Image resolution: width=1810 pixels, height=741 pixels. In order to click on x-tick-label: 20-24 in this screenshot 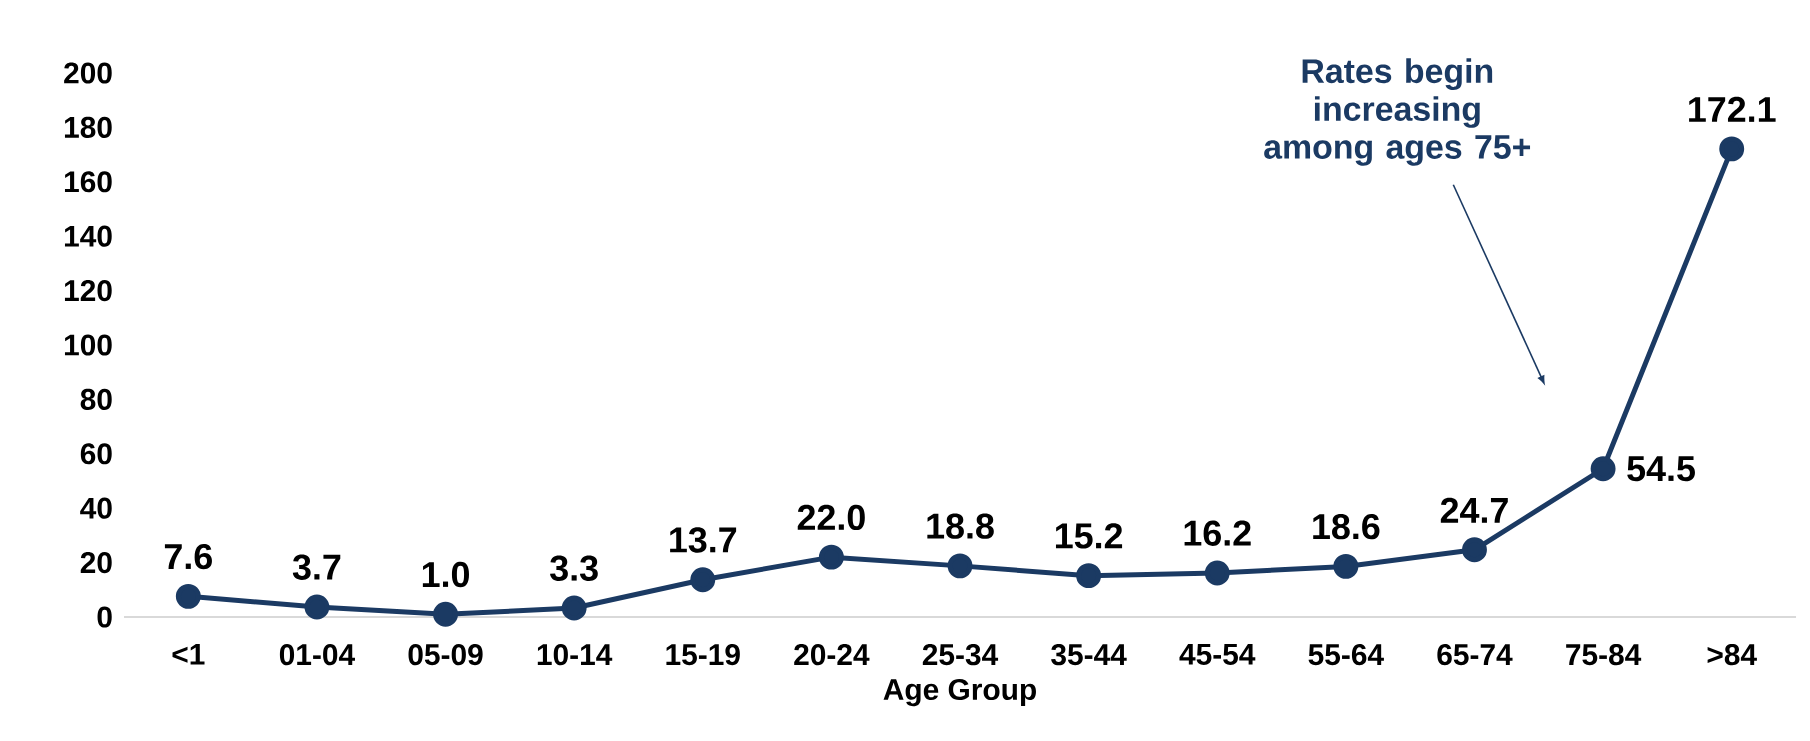, I will do `click(832, 655)`.